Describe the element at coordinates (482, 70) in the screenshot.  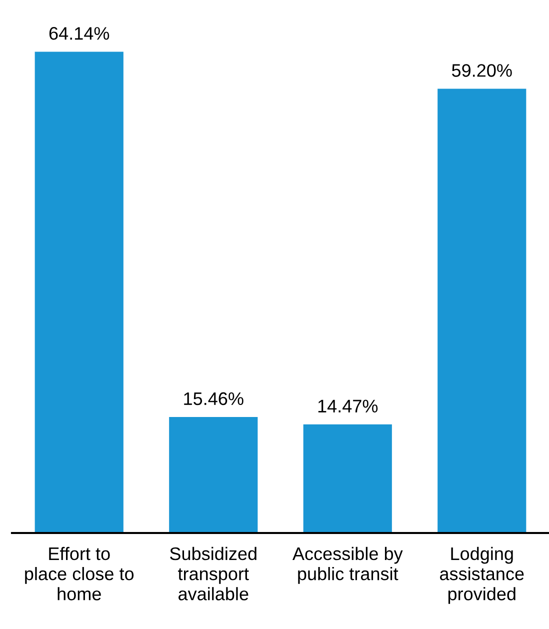
I see `data-label: 59.20%` at that location.